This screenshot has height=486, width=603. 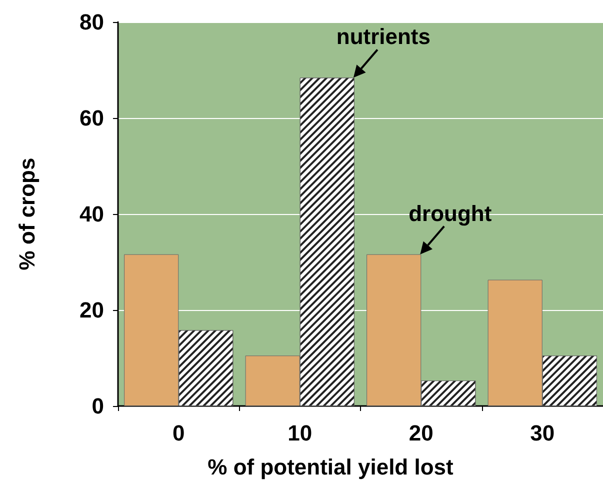 What do you see at coordinates (92, 310) in the screenshot?
I see `y-tick-label: 20` at bounding box center [92, 310].